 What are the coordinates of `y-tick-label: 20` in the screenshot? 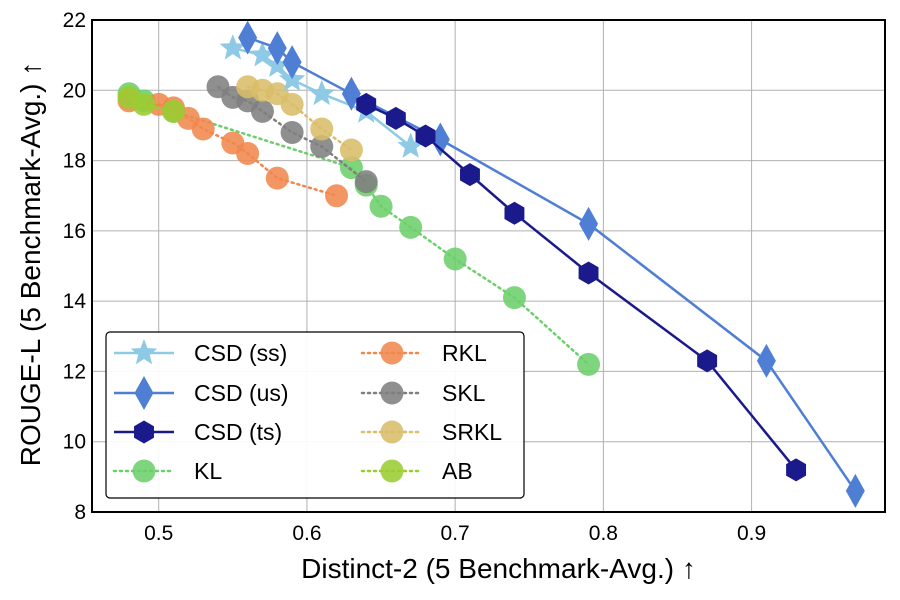 It's located at (74, 90).